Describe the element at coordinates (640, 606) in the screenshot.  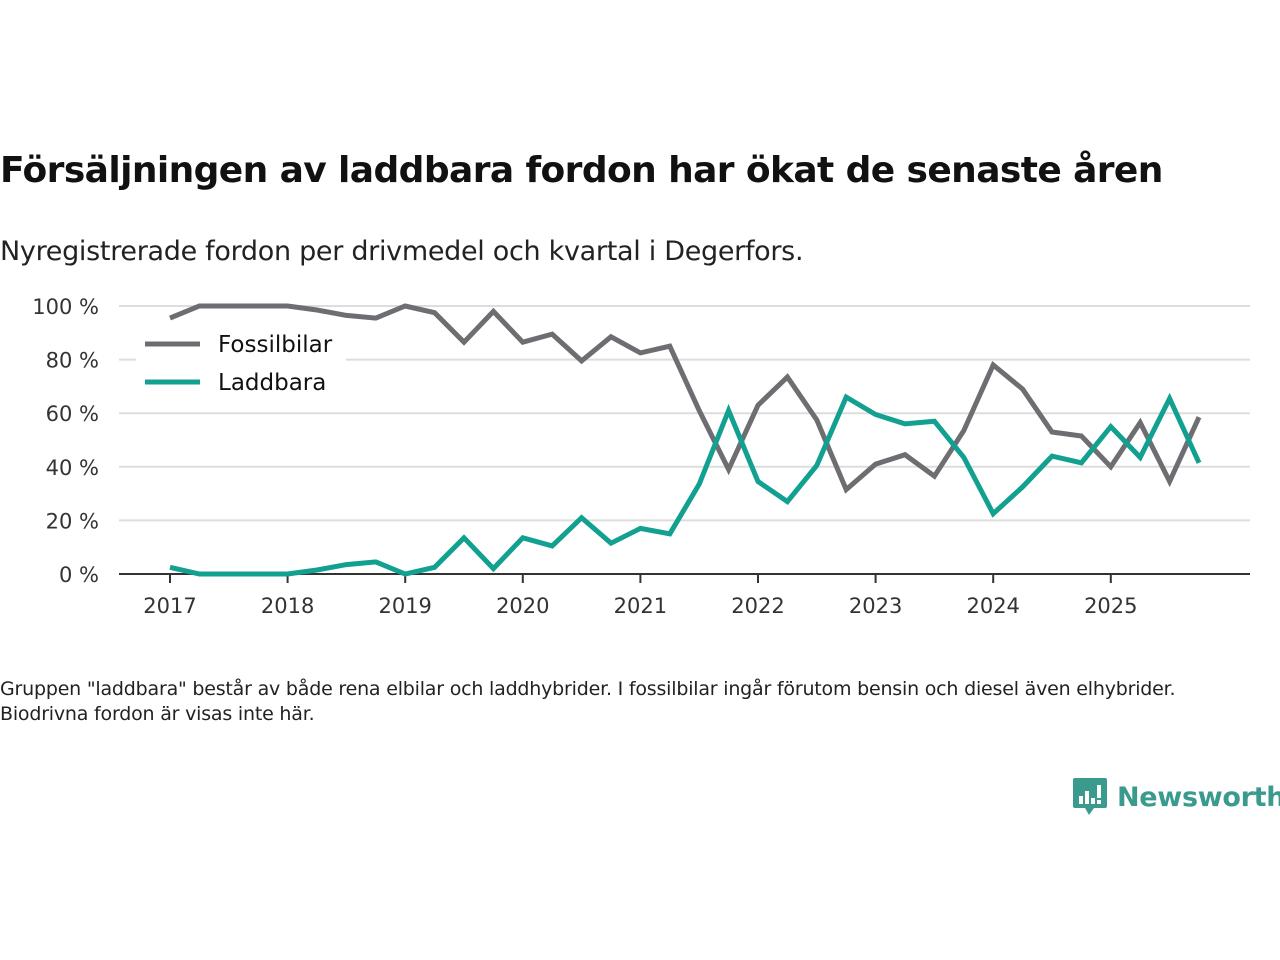
I see `x-tick-label: 2021` at that location.